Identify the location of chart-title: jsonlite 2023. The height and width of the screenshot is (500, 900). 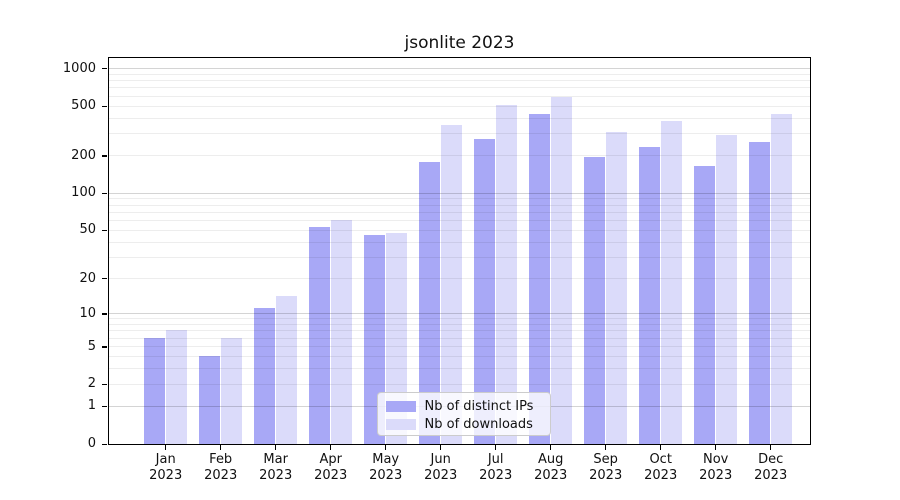
(459, 43).